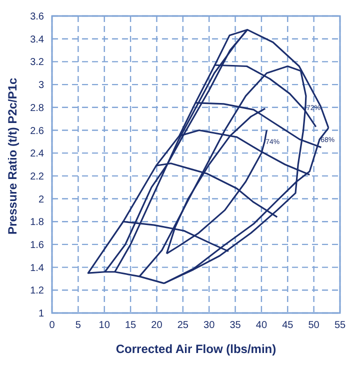 This screenshot has width=350, height=391. Describe the element at coordinates (236, 326) in the screenshot. I see `x-tick-label: 35` at that location.